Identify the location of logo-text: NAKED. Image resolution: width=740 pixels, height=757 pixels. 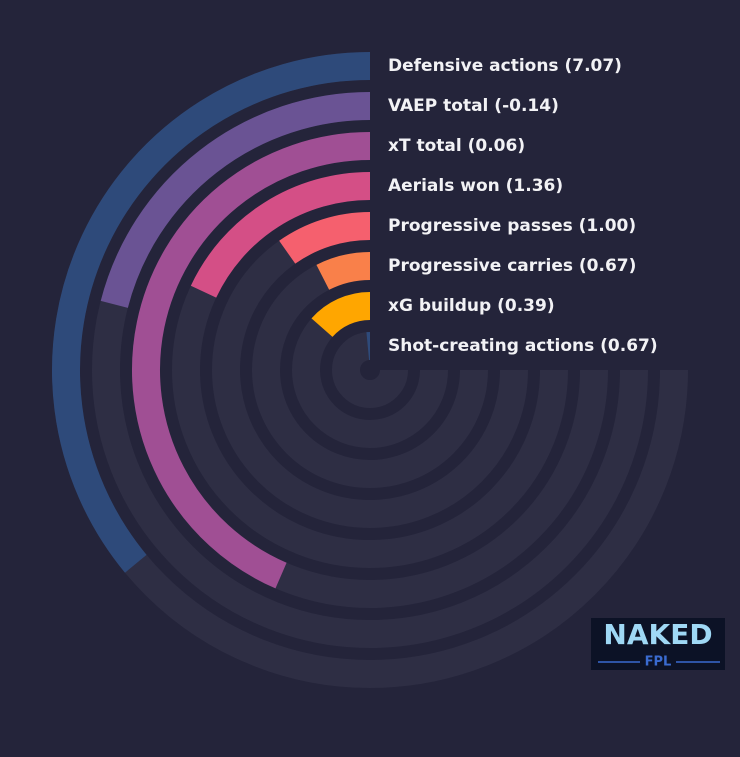
(657, 634).